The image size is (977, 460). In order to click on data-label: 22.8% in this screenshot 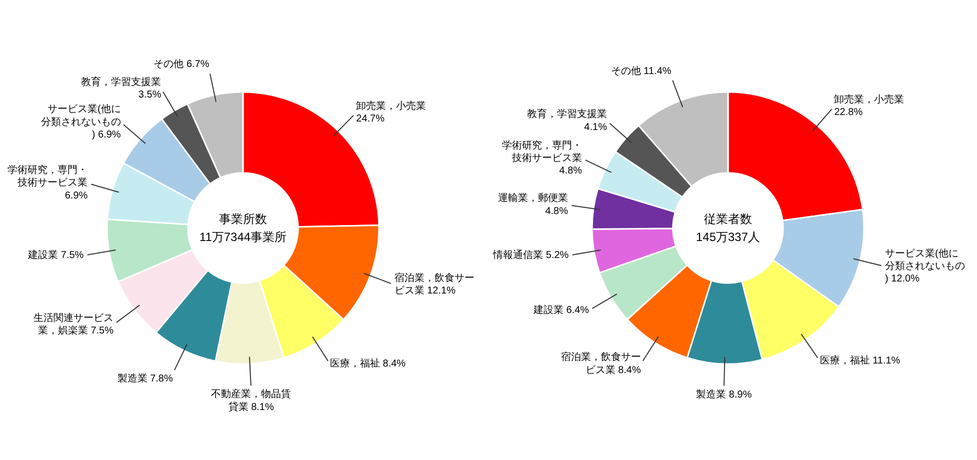, I will do `click(848, 112)`.